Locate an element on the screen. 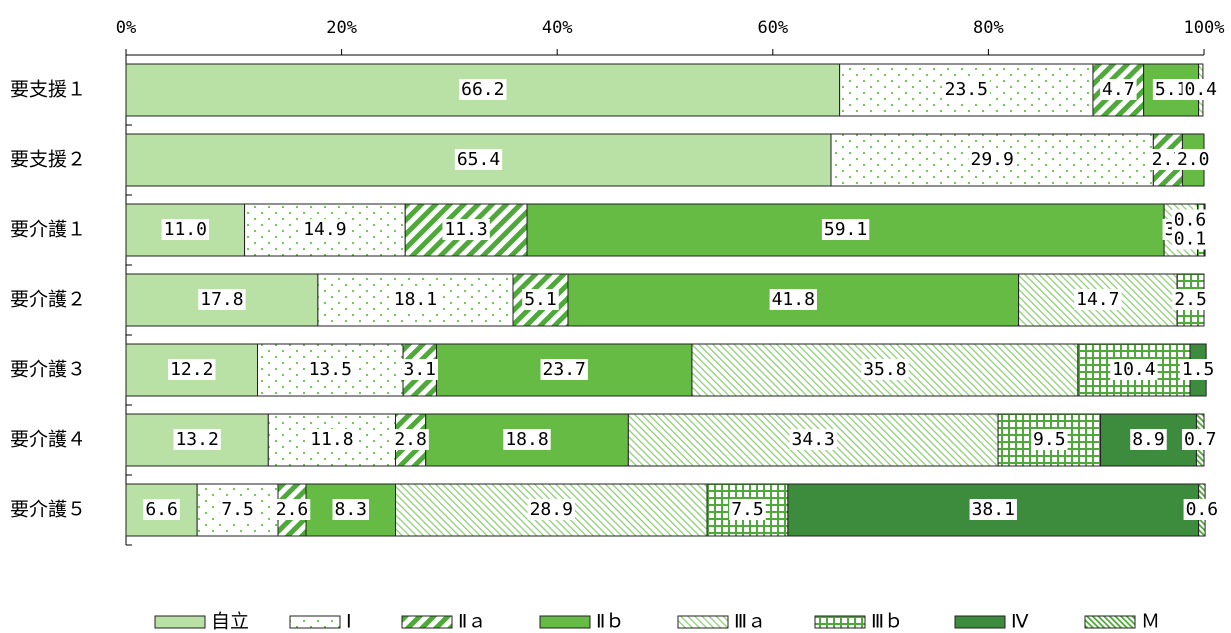 Image resolution: width=1231 pixels, height=633 pixels. y-tick-label: 要介護２ is located at coordinates (48, 300).